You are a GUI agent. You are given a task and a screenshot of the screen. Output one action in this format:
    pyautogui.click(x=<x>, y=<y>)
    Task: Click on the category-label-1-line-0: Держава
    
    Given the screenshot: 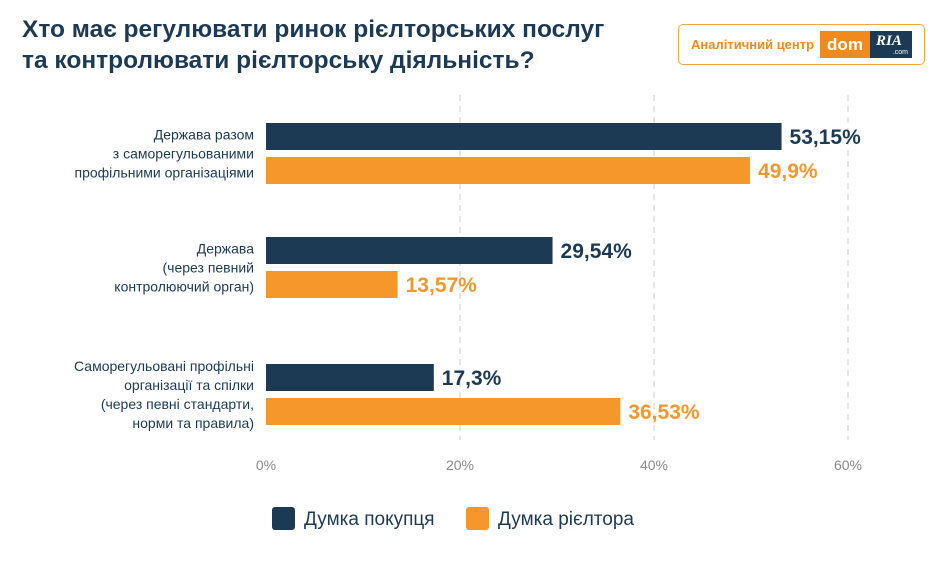 What is the action you would take?
    pyautogui.click(x=225, y=249)
    